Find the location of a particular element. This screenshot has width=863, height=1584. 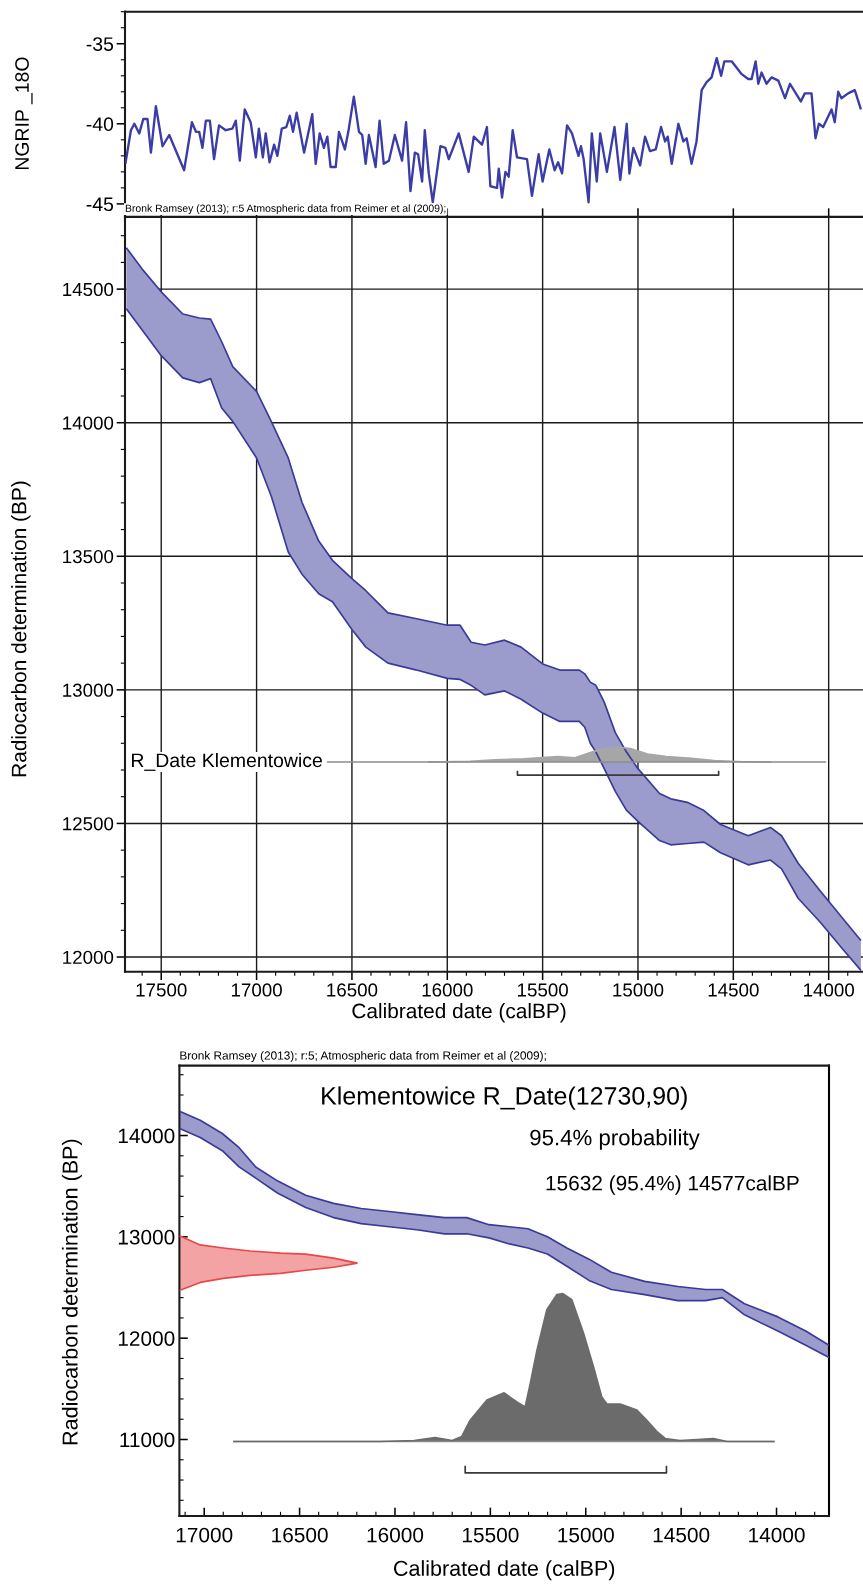

y-axis-title: NGRIP _18O is located at coordinates (24, 113).